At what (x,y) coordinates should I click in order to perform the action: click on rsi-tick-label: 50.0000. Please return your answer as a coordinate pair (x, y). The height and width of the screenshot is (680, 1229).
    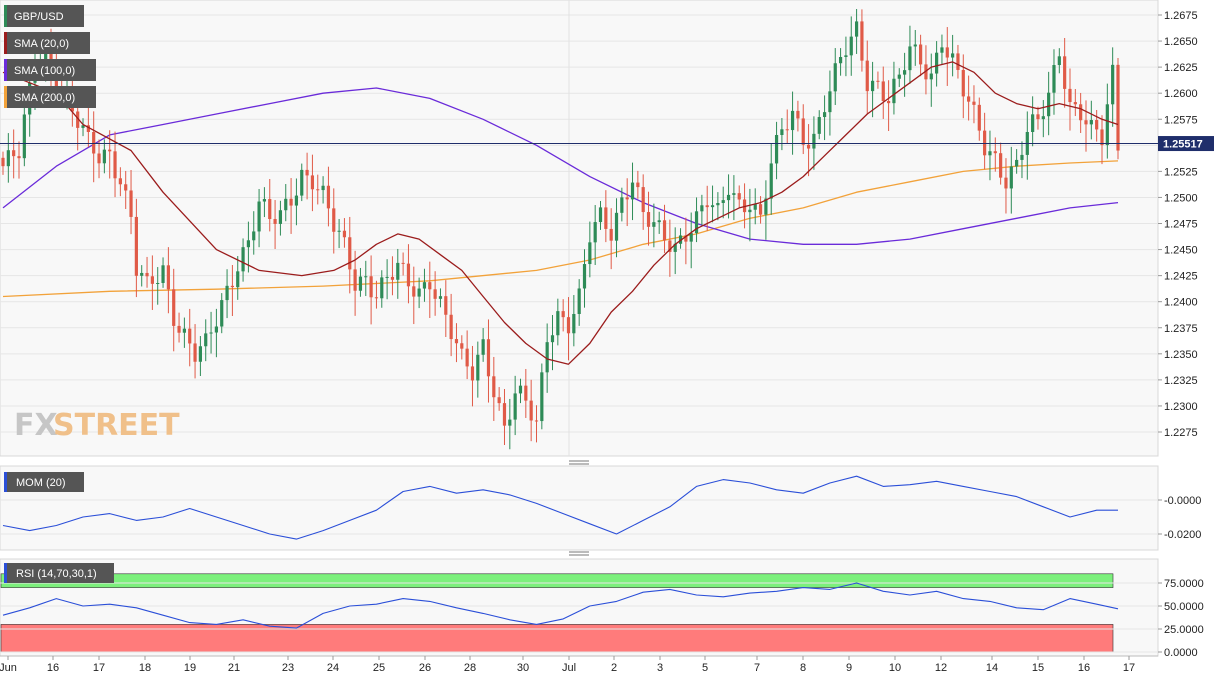
    Looking at the image, I should click on (1184, 607).